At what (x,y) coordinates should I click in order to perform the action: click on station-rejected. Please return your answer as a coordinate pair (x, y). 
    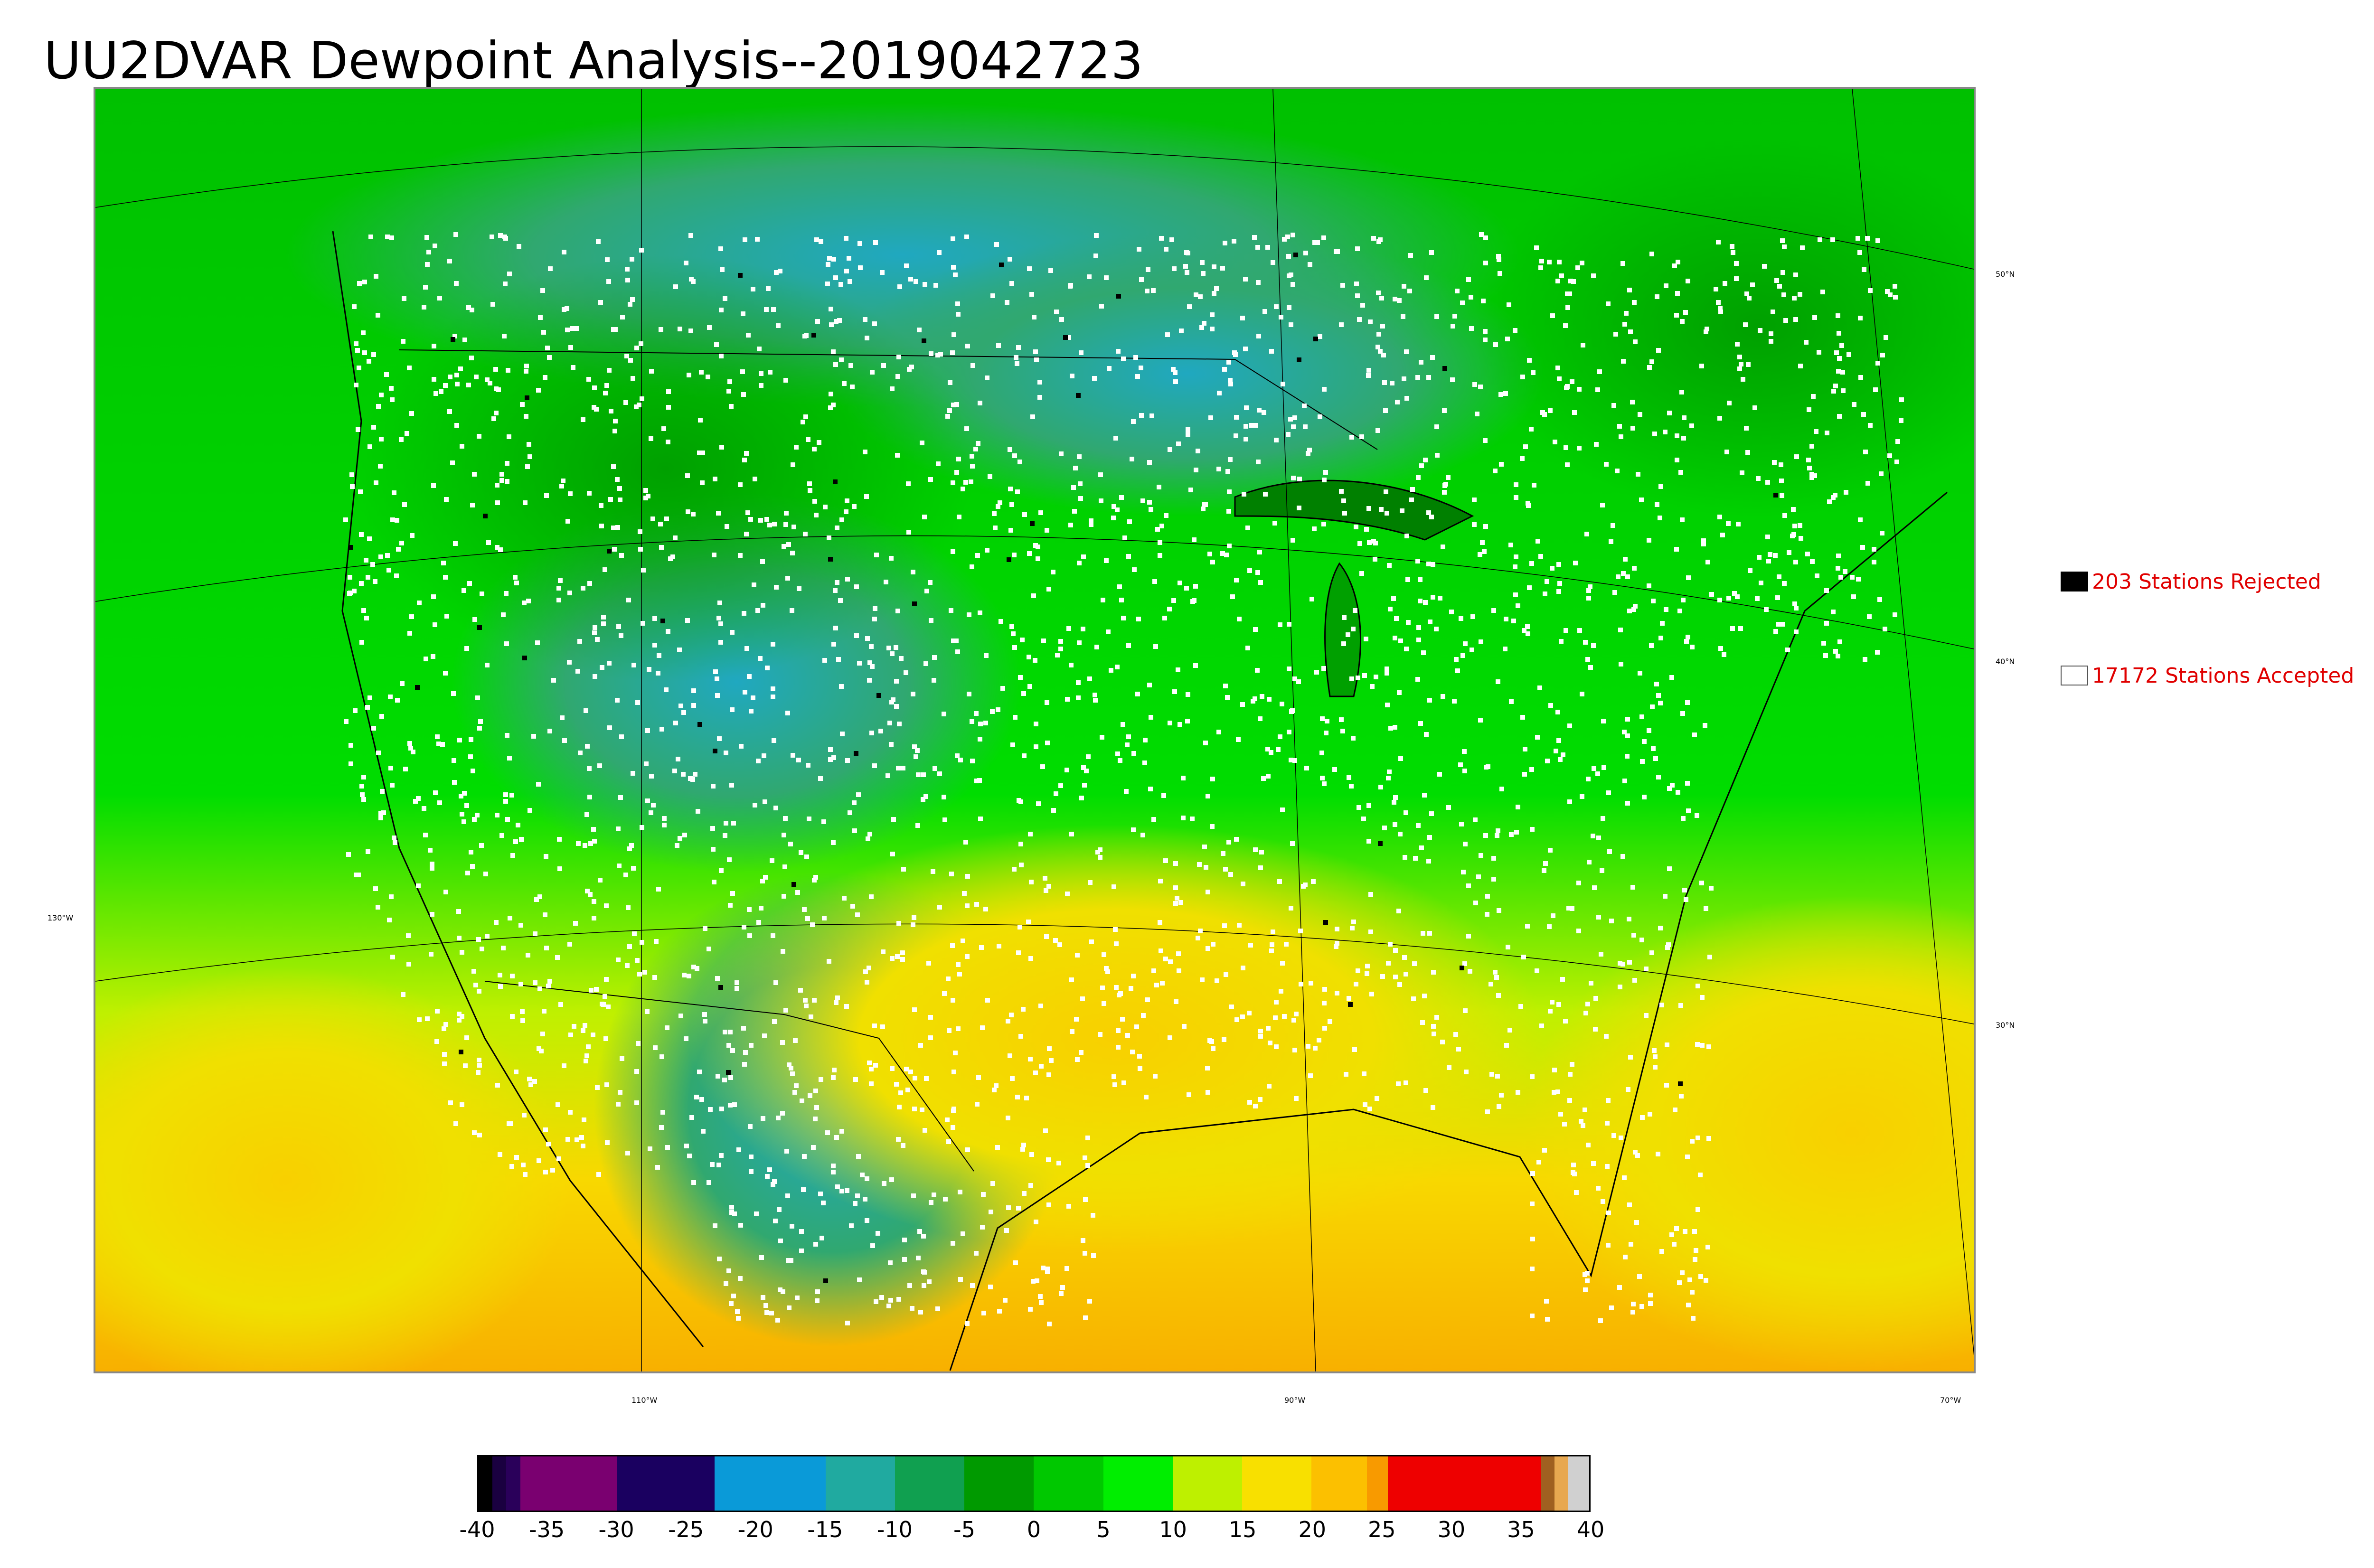
    Looking at the image, I should click on (1032, 523).